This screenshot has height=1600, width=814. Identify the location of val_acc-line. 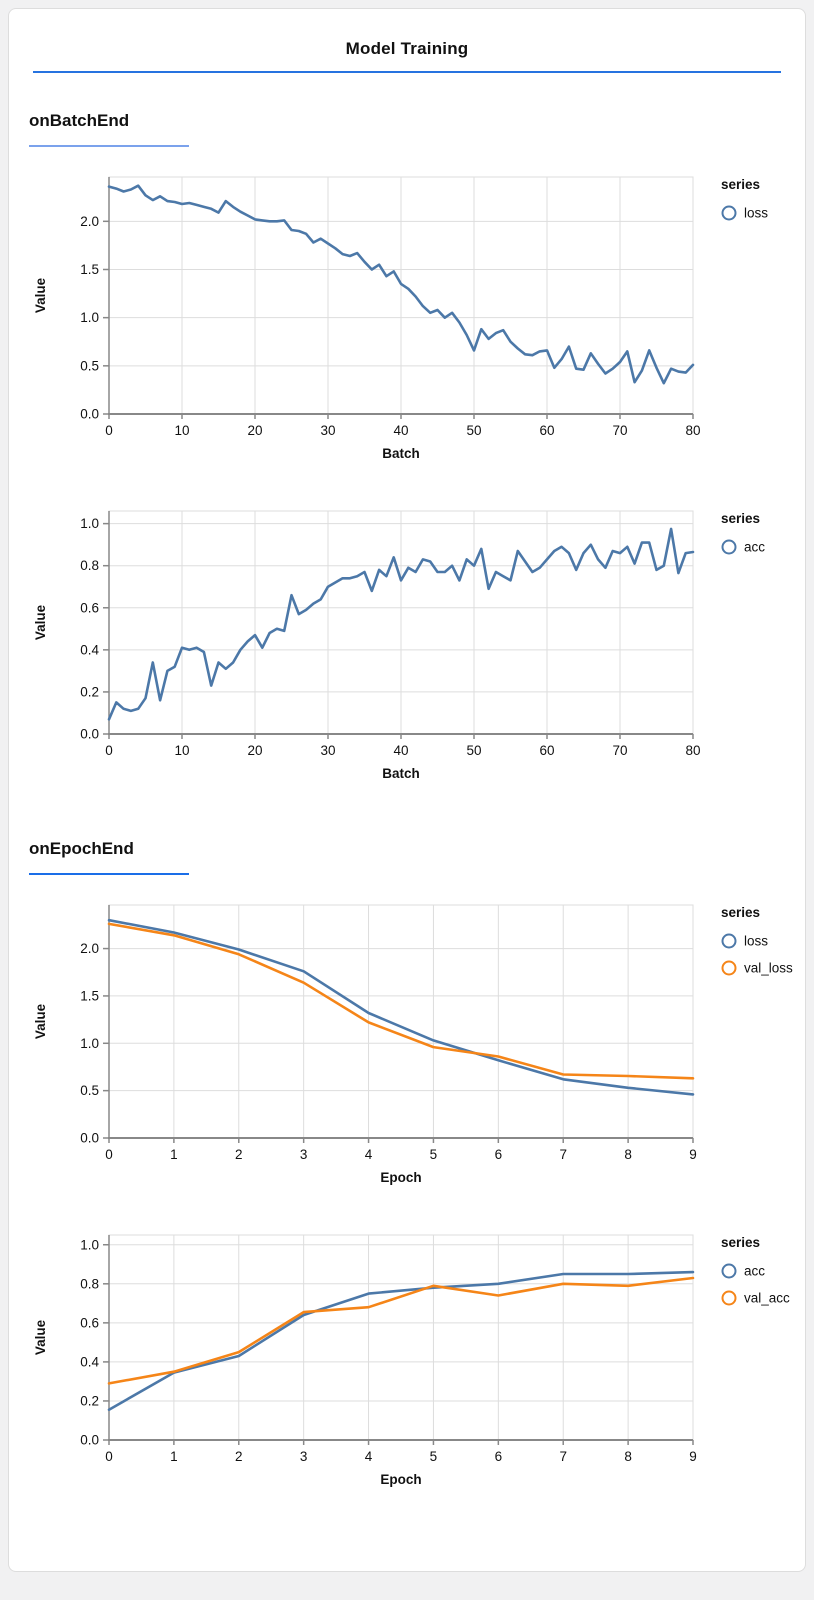
(401, 1330).